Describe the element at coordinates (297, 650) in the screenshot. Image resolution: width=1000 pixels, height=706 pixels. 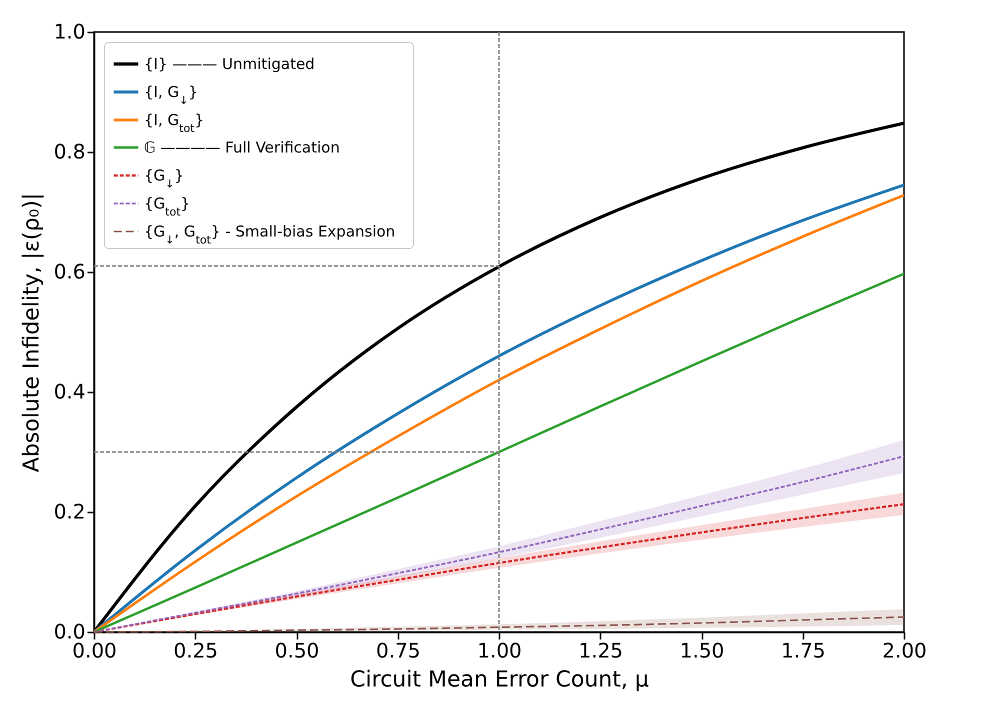
I see `x-tick-label: 0.50` at that location.